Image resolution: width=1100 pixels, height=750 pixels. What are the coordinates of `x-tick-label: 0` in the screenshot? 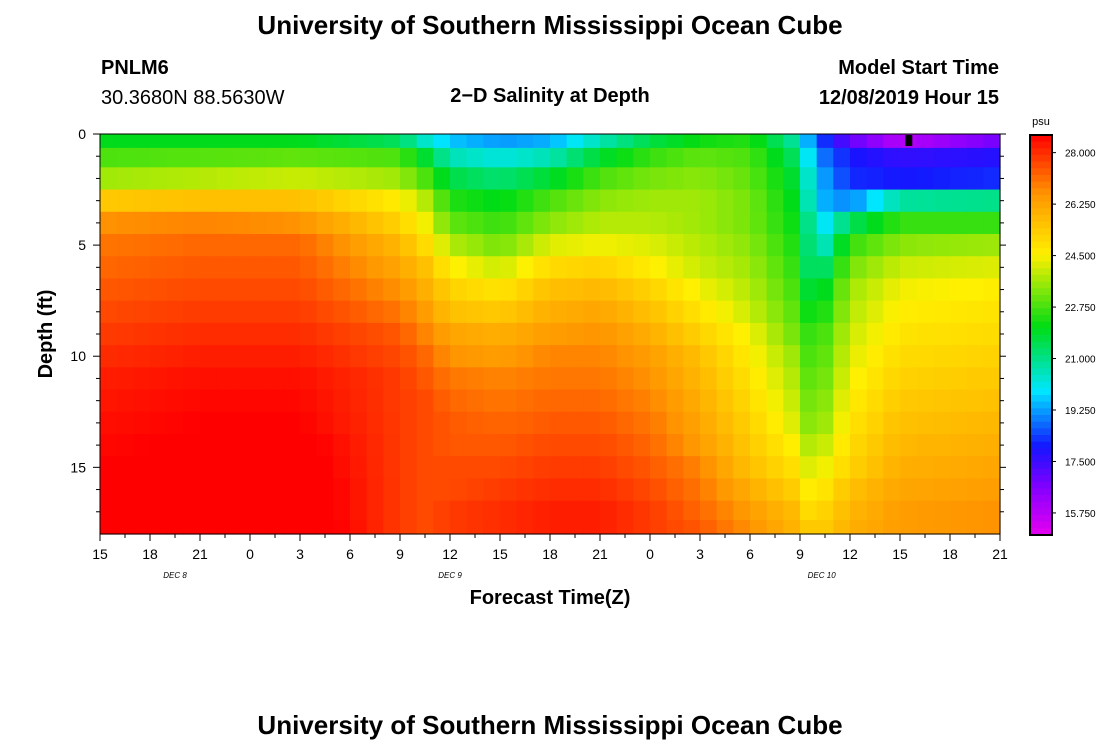 It's located at (250, 554).